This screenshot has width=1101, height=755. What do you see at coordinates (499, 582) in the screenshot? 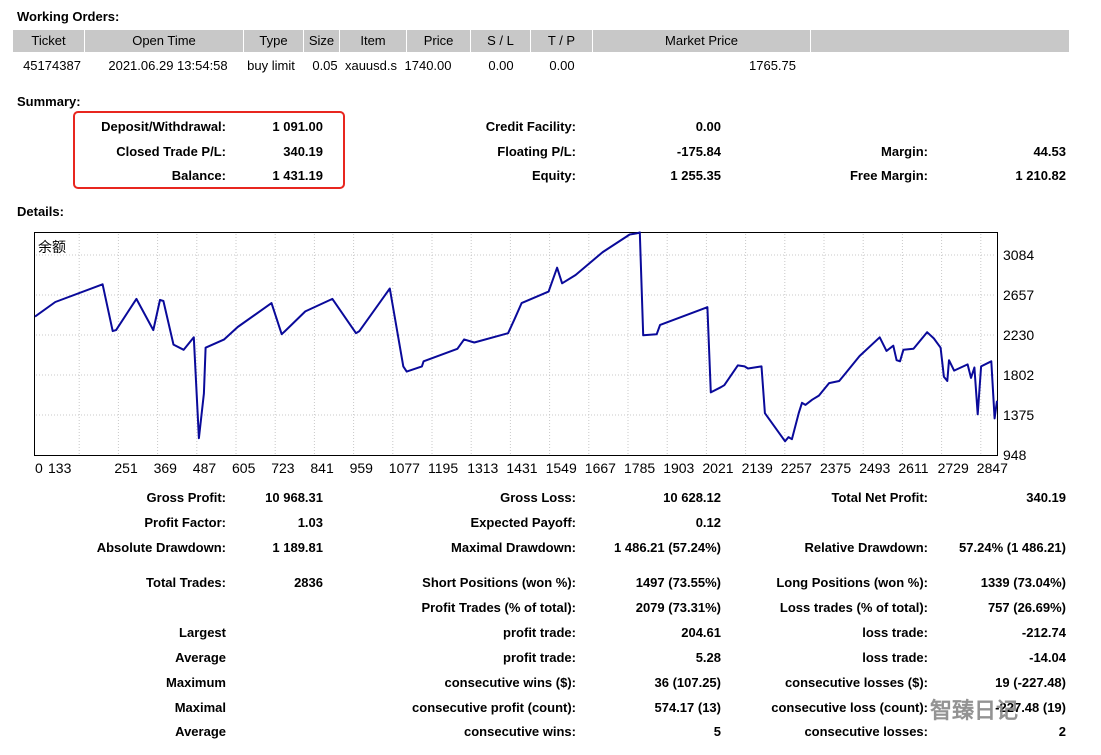
I see `short-positions-label: Short Positions (won %):` at bounding box center [499, 582].